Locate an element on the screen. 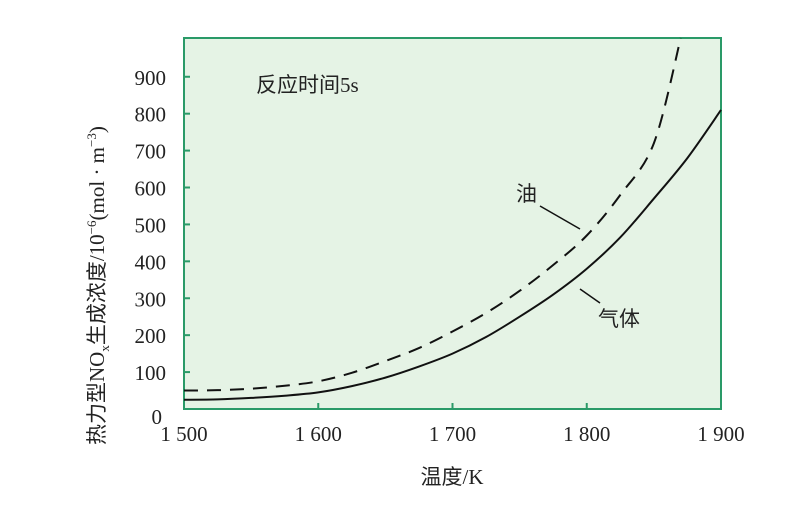 This screenshot has height=523, width=800. x-tick-label: 1 600 is located at coordinates (318, 434).